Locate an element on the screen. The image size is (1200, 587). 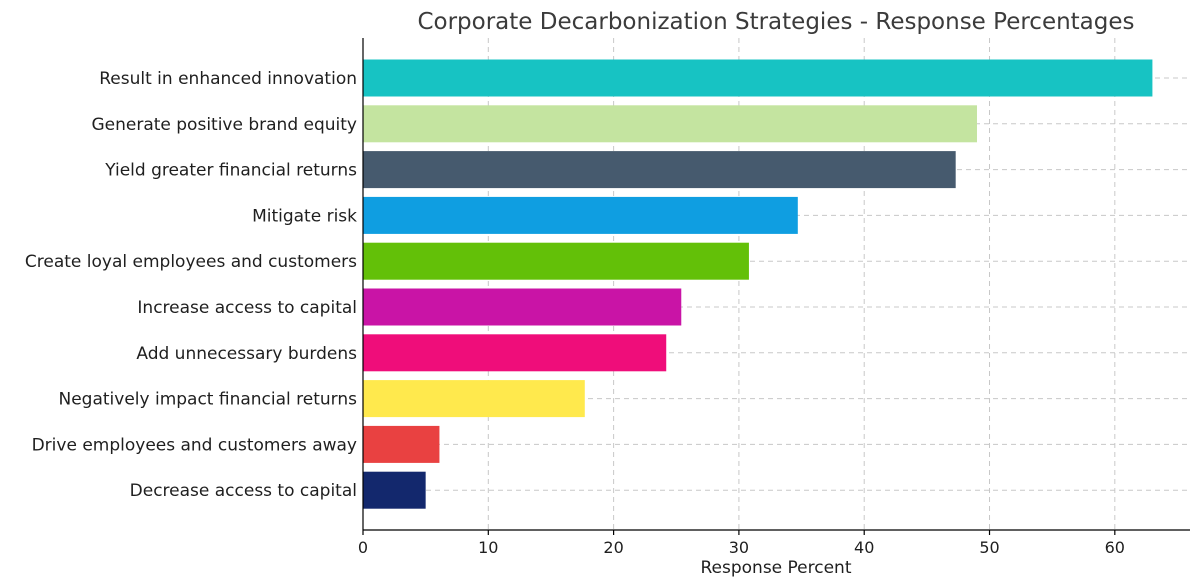
category-label: Increase access to capital is located at coordinates (247, 308).